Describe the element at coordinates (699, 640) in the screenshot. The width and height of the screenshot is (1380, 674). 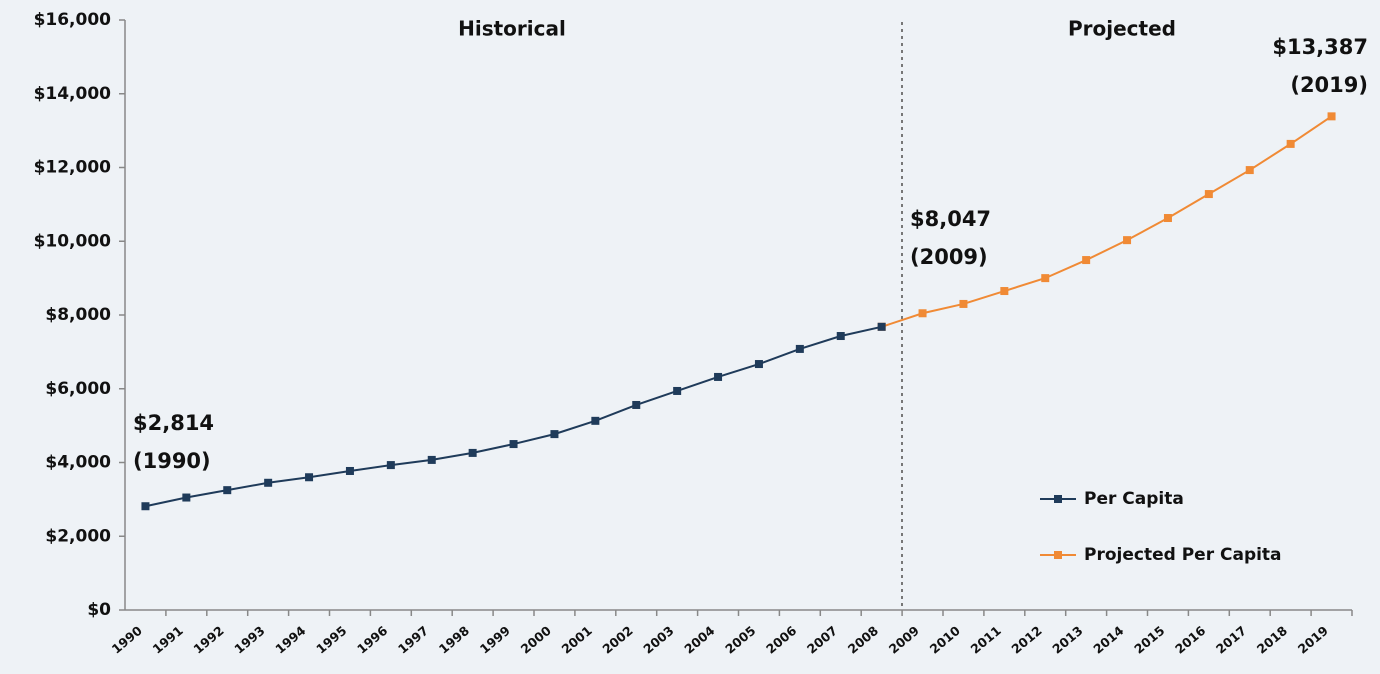
I see `x-tick-label: 2004` at that location.